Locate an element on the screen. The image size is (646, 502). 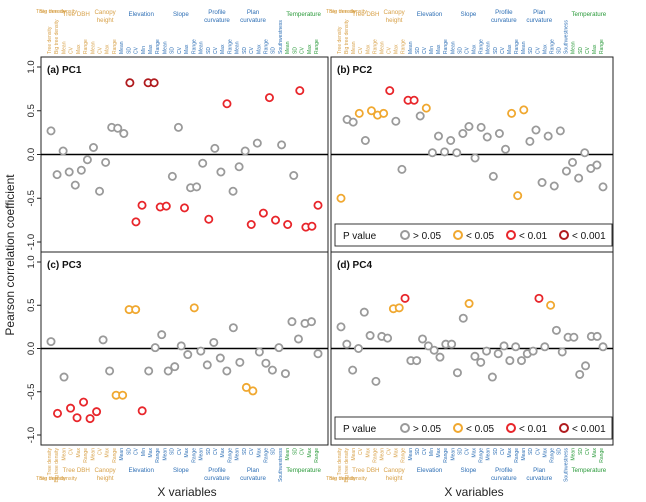
variable-label: Southwestness is located at coordinates (567, 465).